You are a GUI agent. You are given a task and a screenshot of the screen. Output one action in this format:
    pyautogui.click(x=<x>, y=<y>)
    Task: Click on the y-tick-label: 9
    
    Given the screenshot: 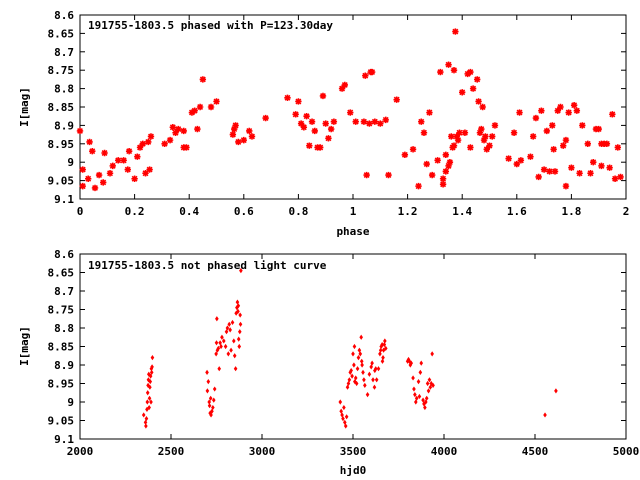 What is the action you would take?
    pyautogui.click(x=70, y=402)
    